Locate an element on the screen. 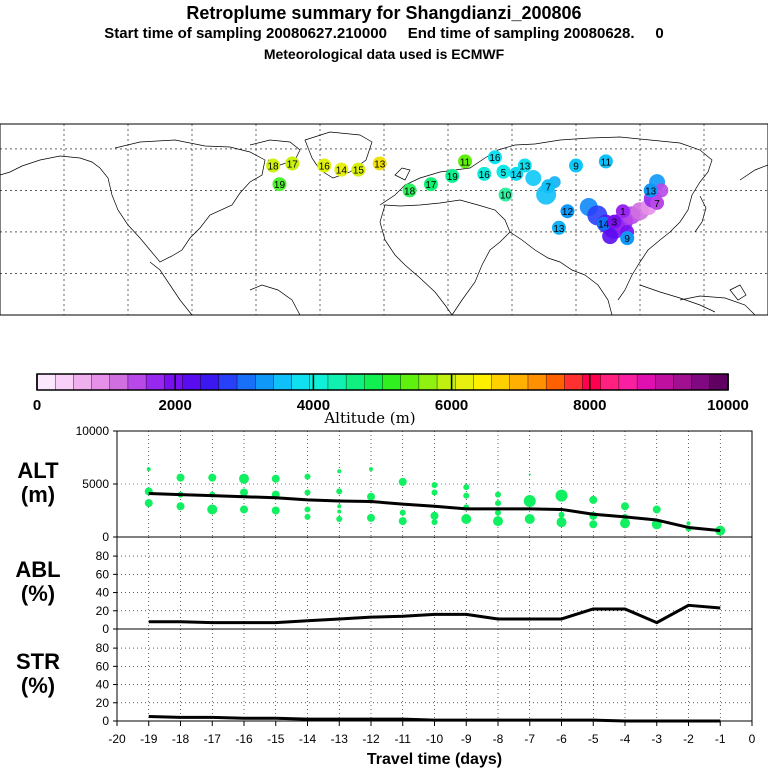 Image resolution: width=768 pixels, height=768 pixels. y-tick-label: 0 is located at coordinates (105, 721).